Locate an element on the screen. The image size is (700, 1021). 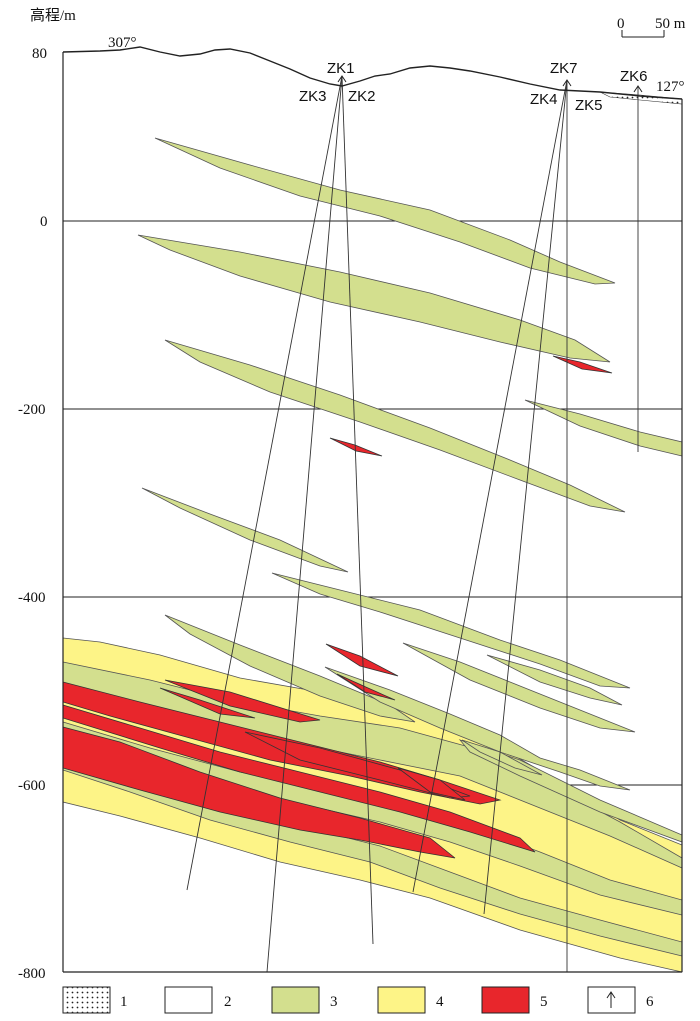
legend-label-1: 1 is located at coordinates (124, 1002).